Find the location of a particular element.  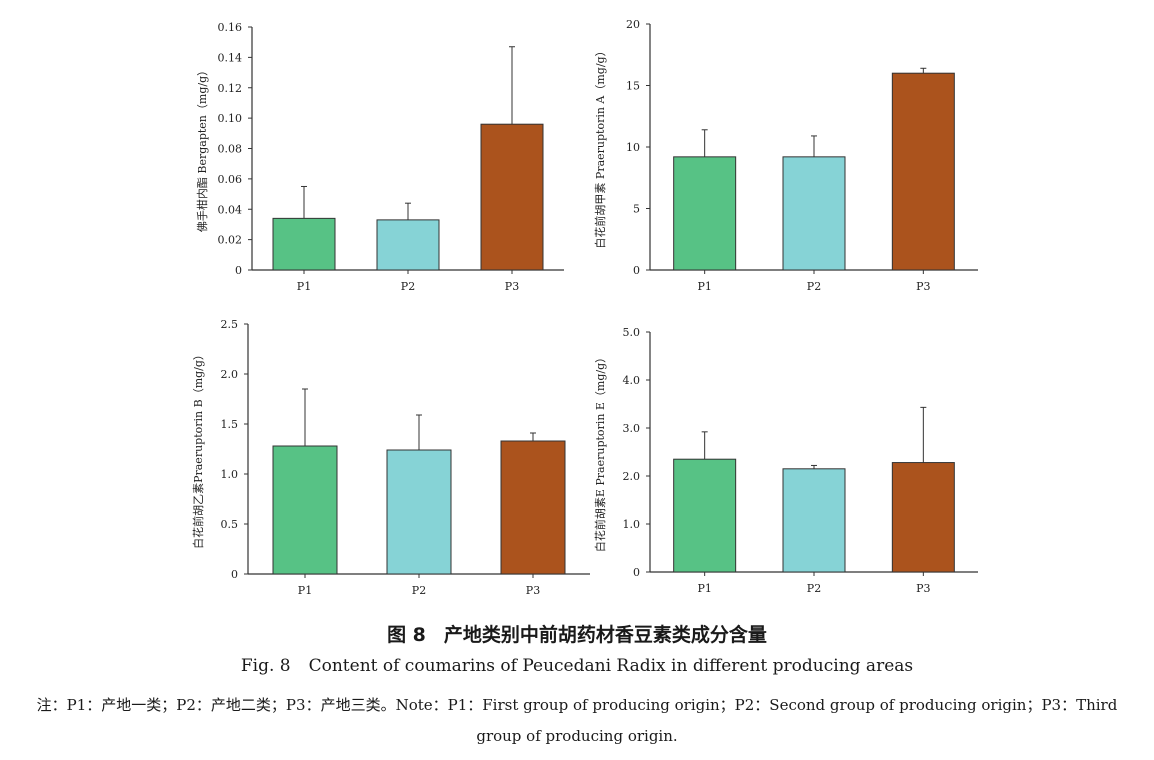

y-tick-label: 0.16 is located at coordinates (230, 27).